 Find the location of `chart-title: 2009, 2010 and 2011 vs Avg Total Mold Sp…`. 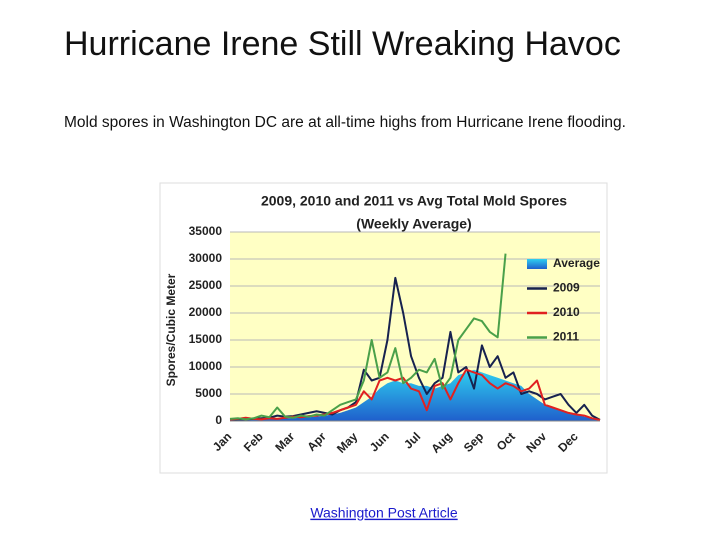

chart-title: 2009, 2010 and 2011 vs Avg Total Mold Sp… is located at coordinates (414, 201).